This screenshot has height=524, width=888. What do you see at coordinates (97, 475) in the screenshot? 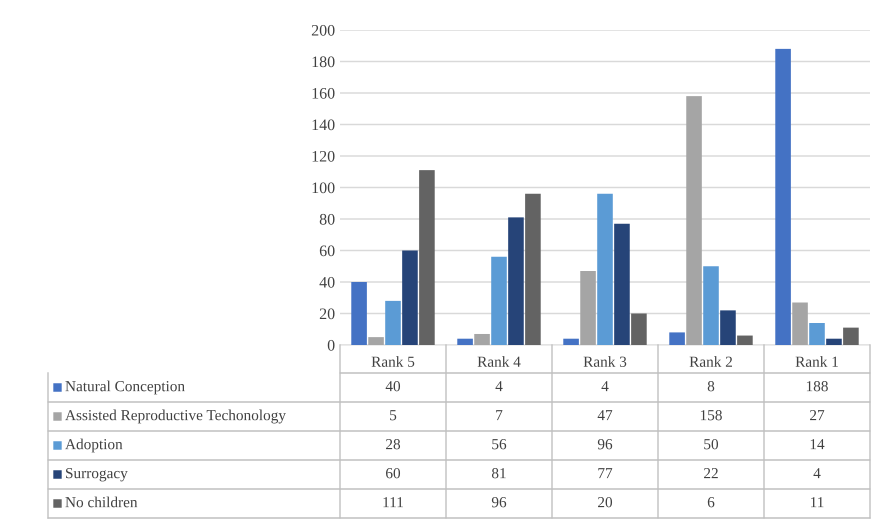
I see `legend-label: Surrogacy` at bounding box center [97, 475].